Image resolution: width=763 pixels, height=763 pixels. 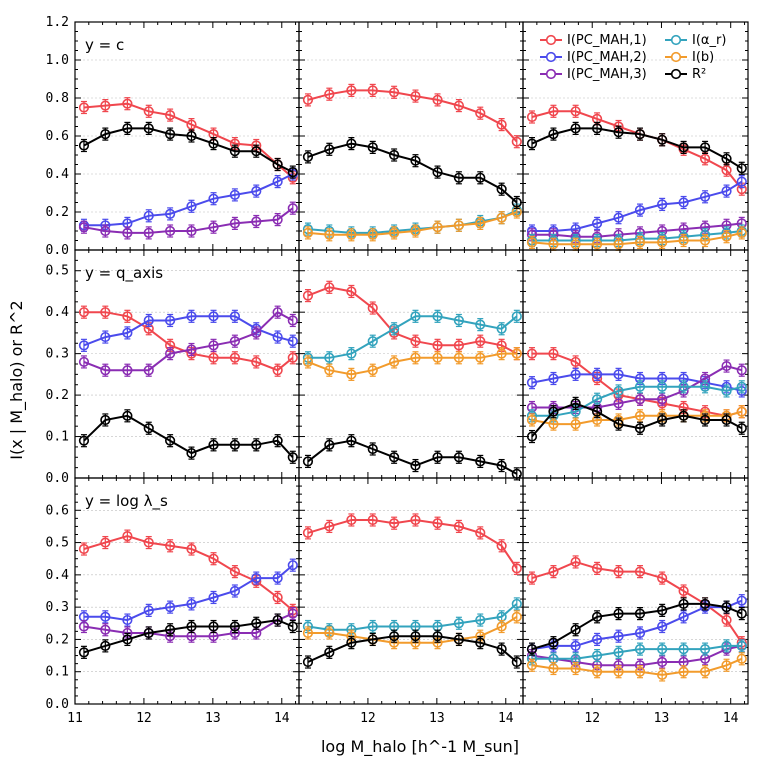 I want to click on legend-entry-pc1: I(PC_MAH,1), so click(x=593, y=40).